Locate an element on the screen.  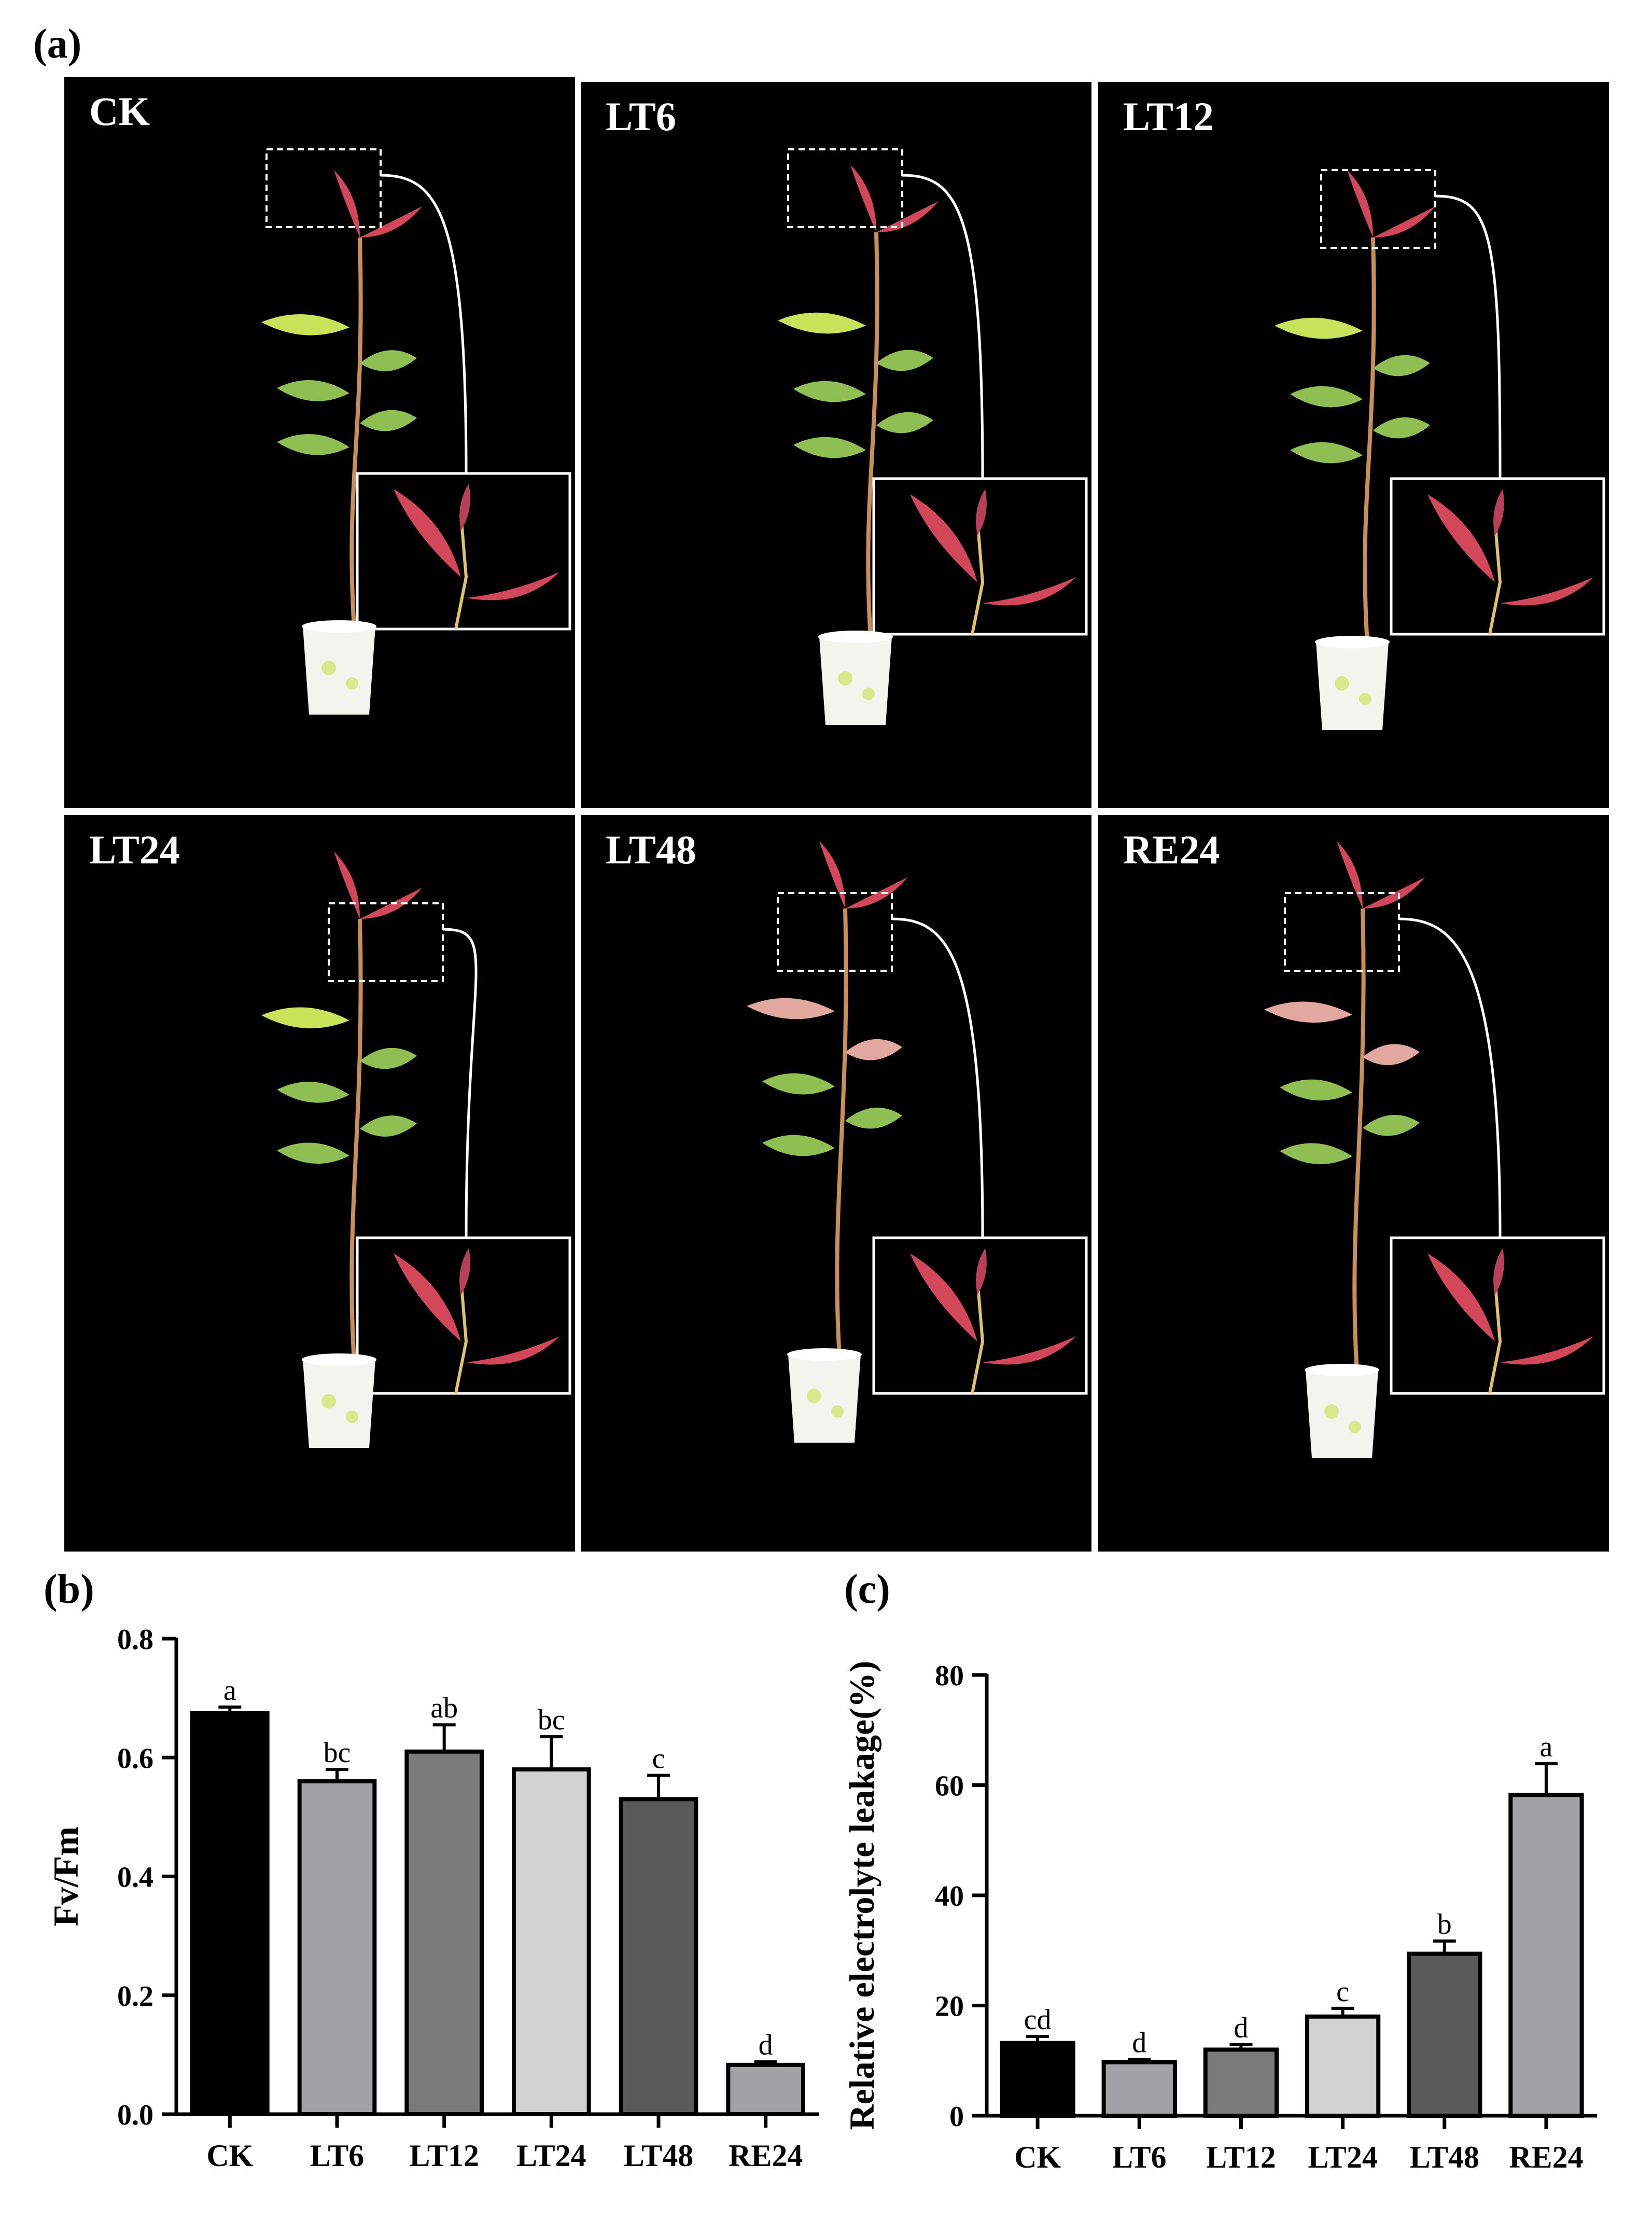
significance-letter: b is located at coordinates (1444, 1924).